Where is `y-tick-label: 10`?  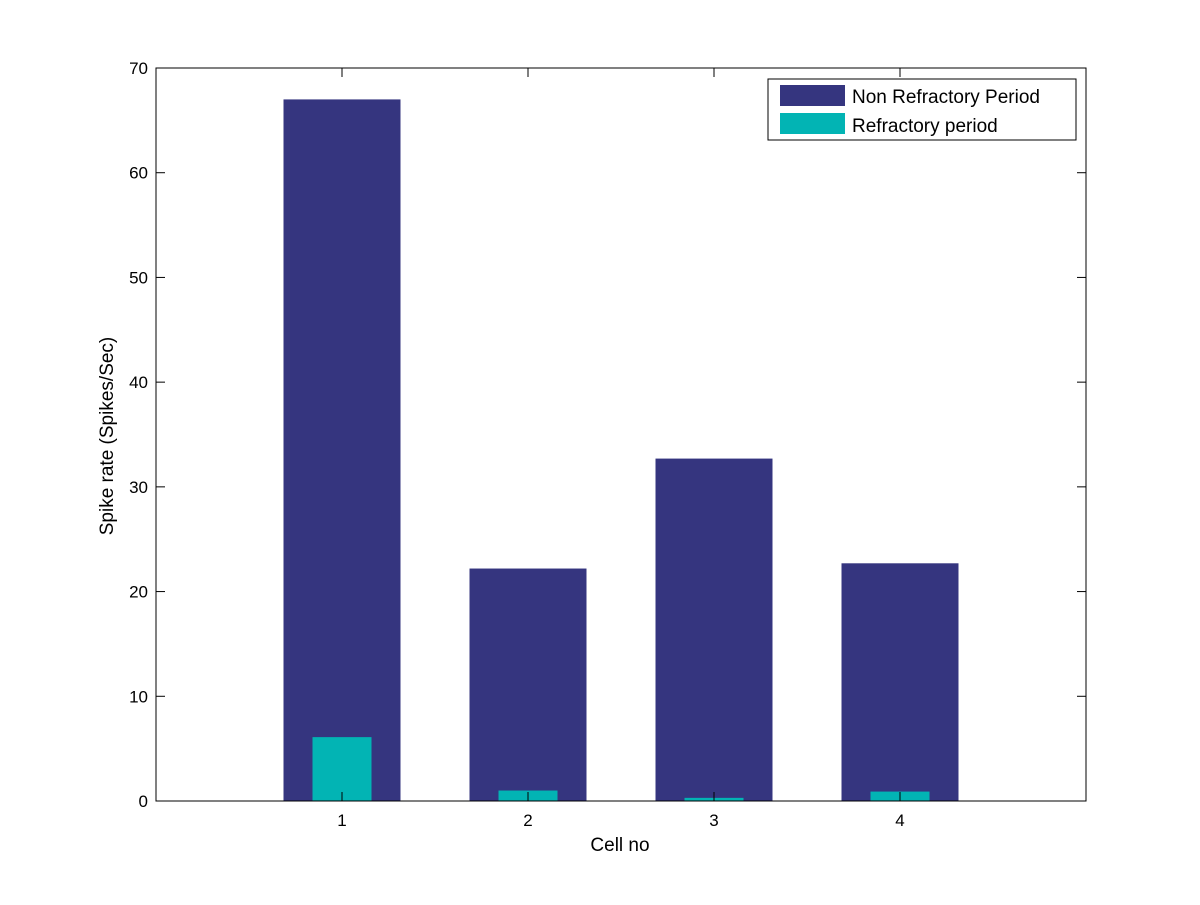 y-tick-label: 10 is located at coordinates (138, 696).